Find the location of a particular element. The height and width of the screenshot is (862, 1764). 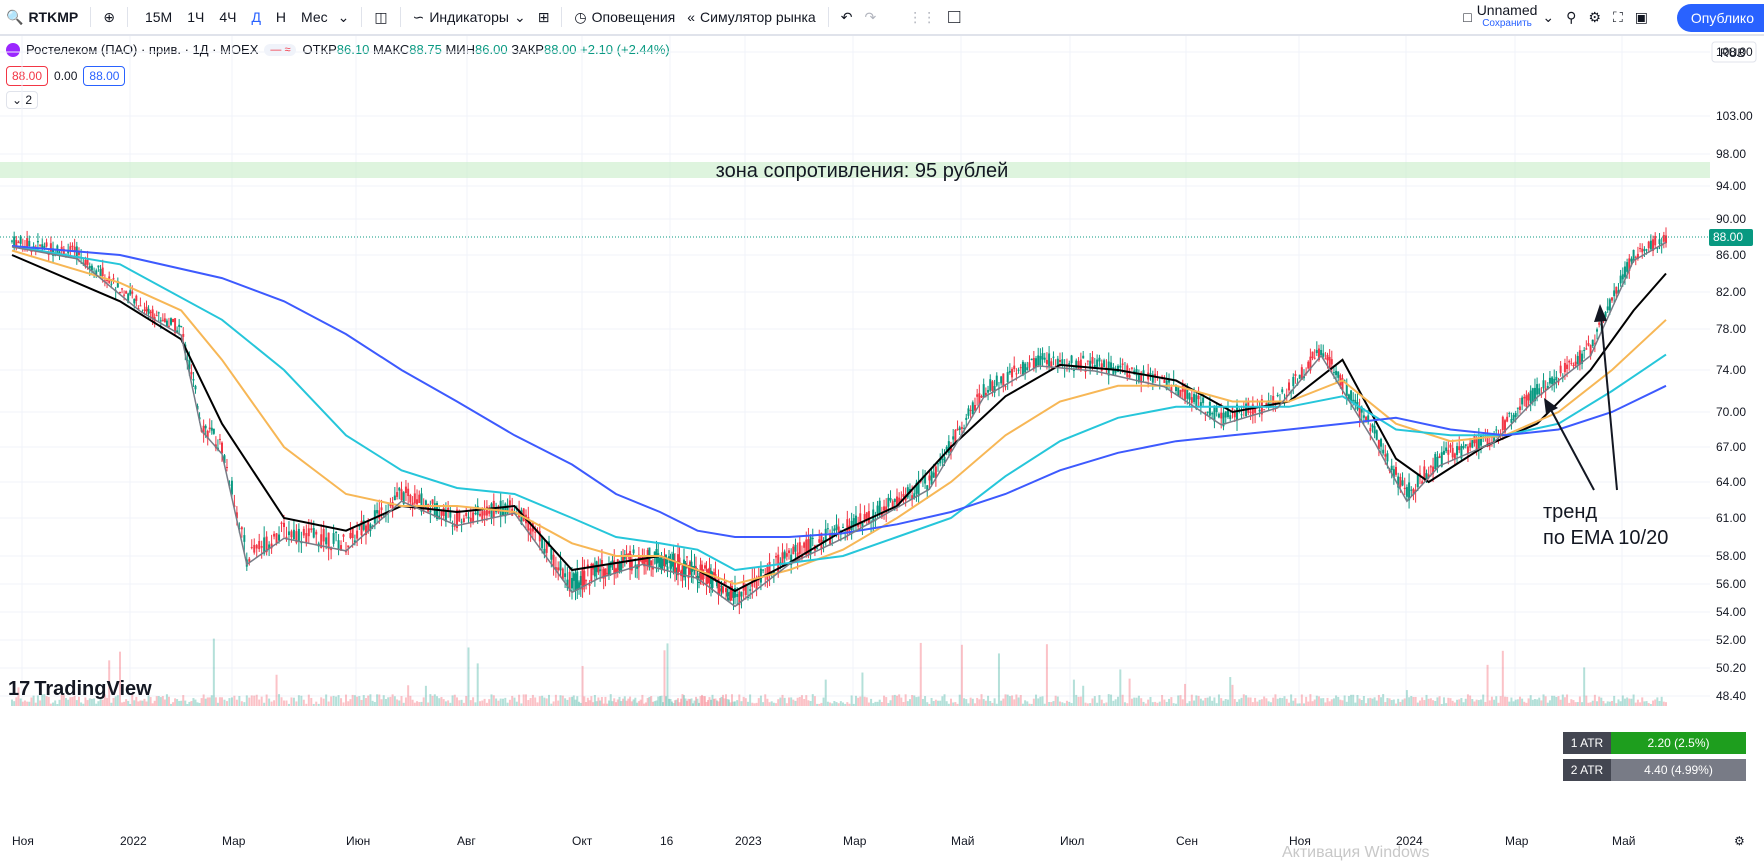

alerts-button: ◷ Оповещения is located at coordinates (624, 17).